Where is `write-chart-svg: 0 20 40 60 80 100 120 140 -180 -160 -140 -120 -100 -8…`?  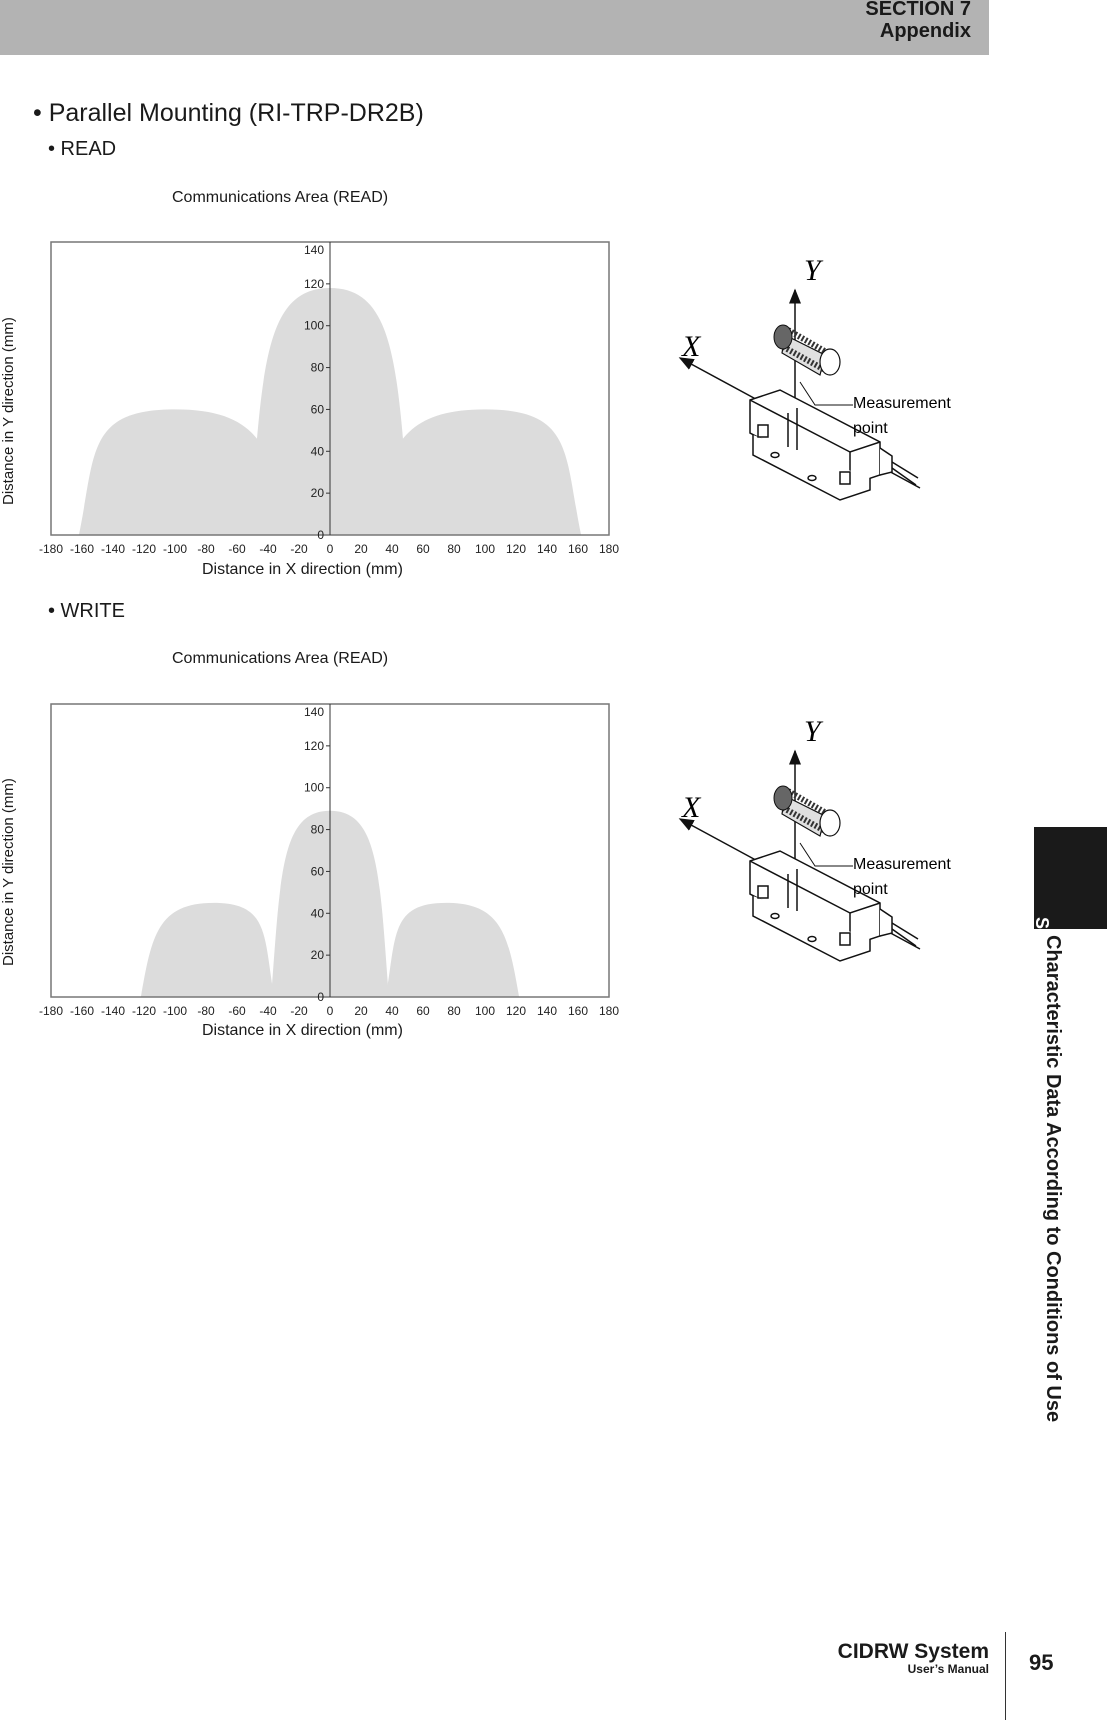 write-chart-svg: 0 20 40 60 80 100 120 140 -180 -160 -140 -120 -100 -8… is located at coordinates (329, 860).